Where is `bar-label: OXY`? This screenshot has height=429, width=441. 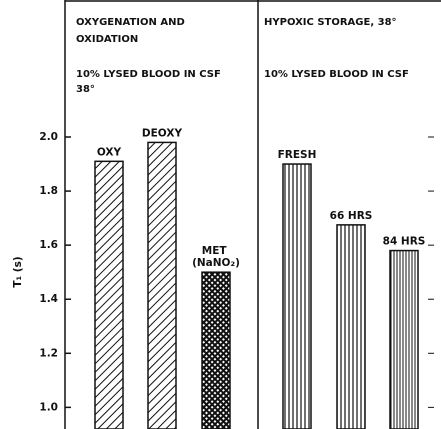 bar-label: OXY is located at coordinates (109, 152).